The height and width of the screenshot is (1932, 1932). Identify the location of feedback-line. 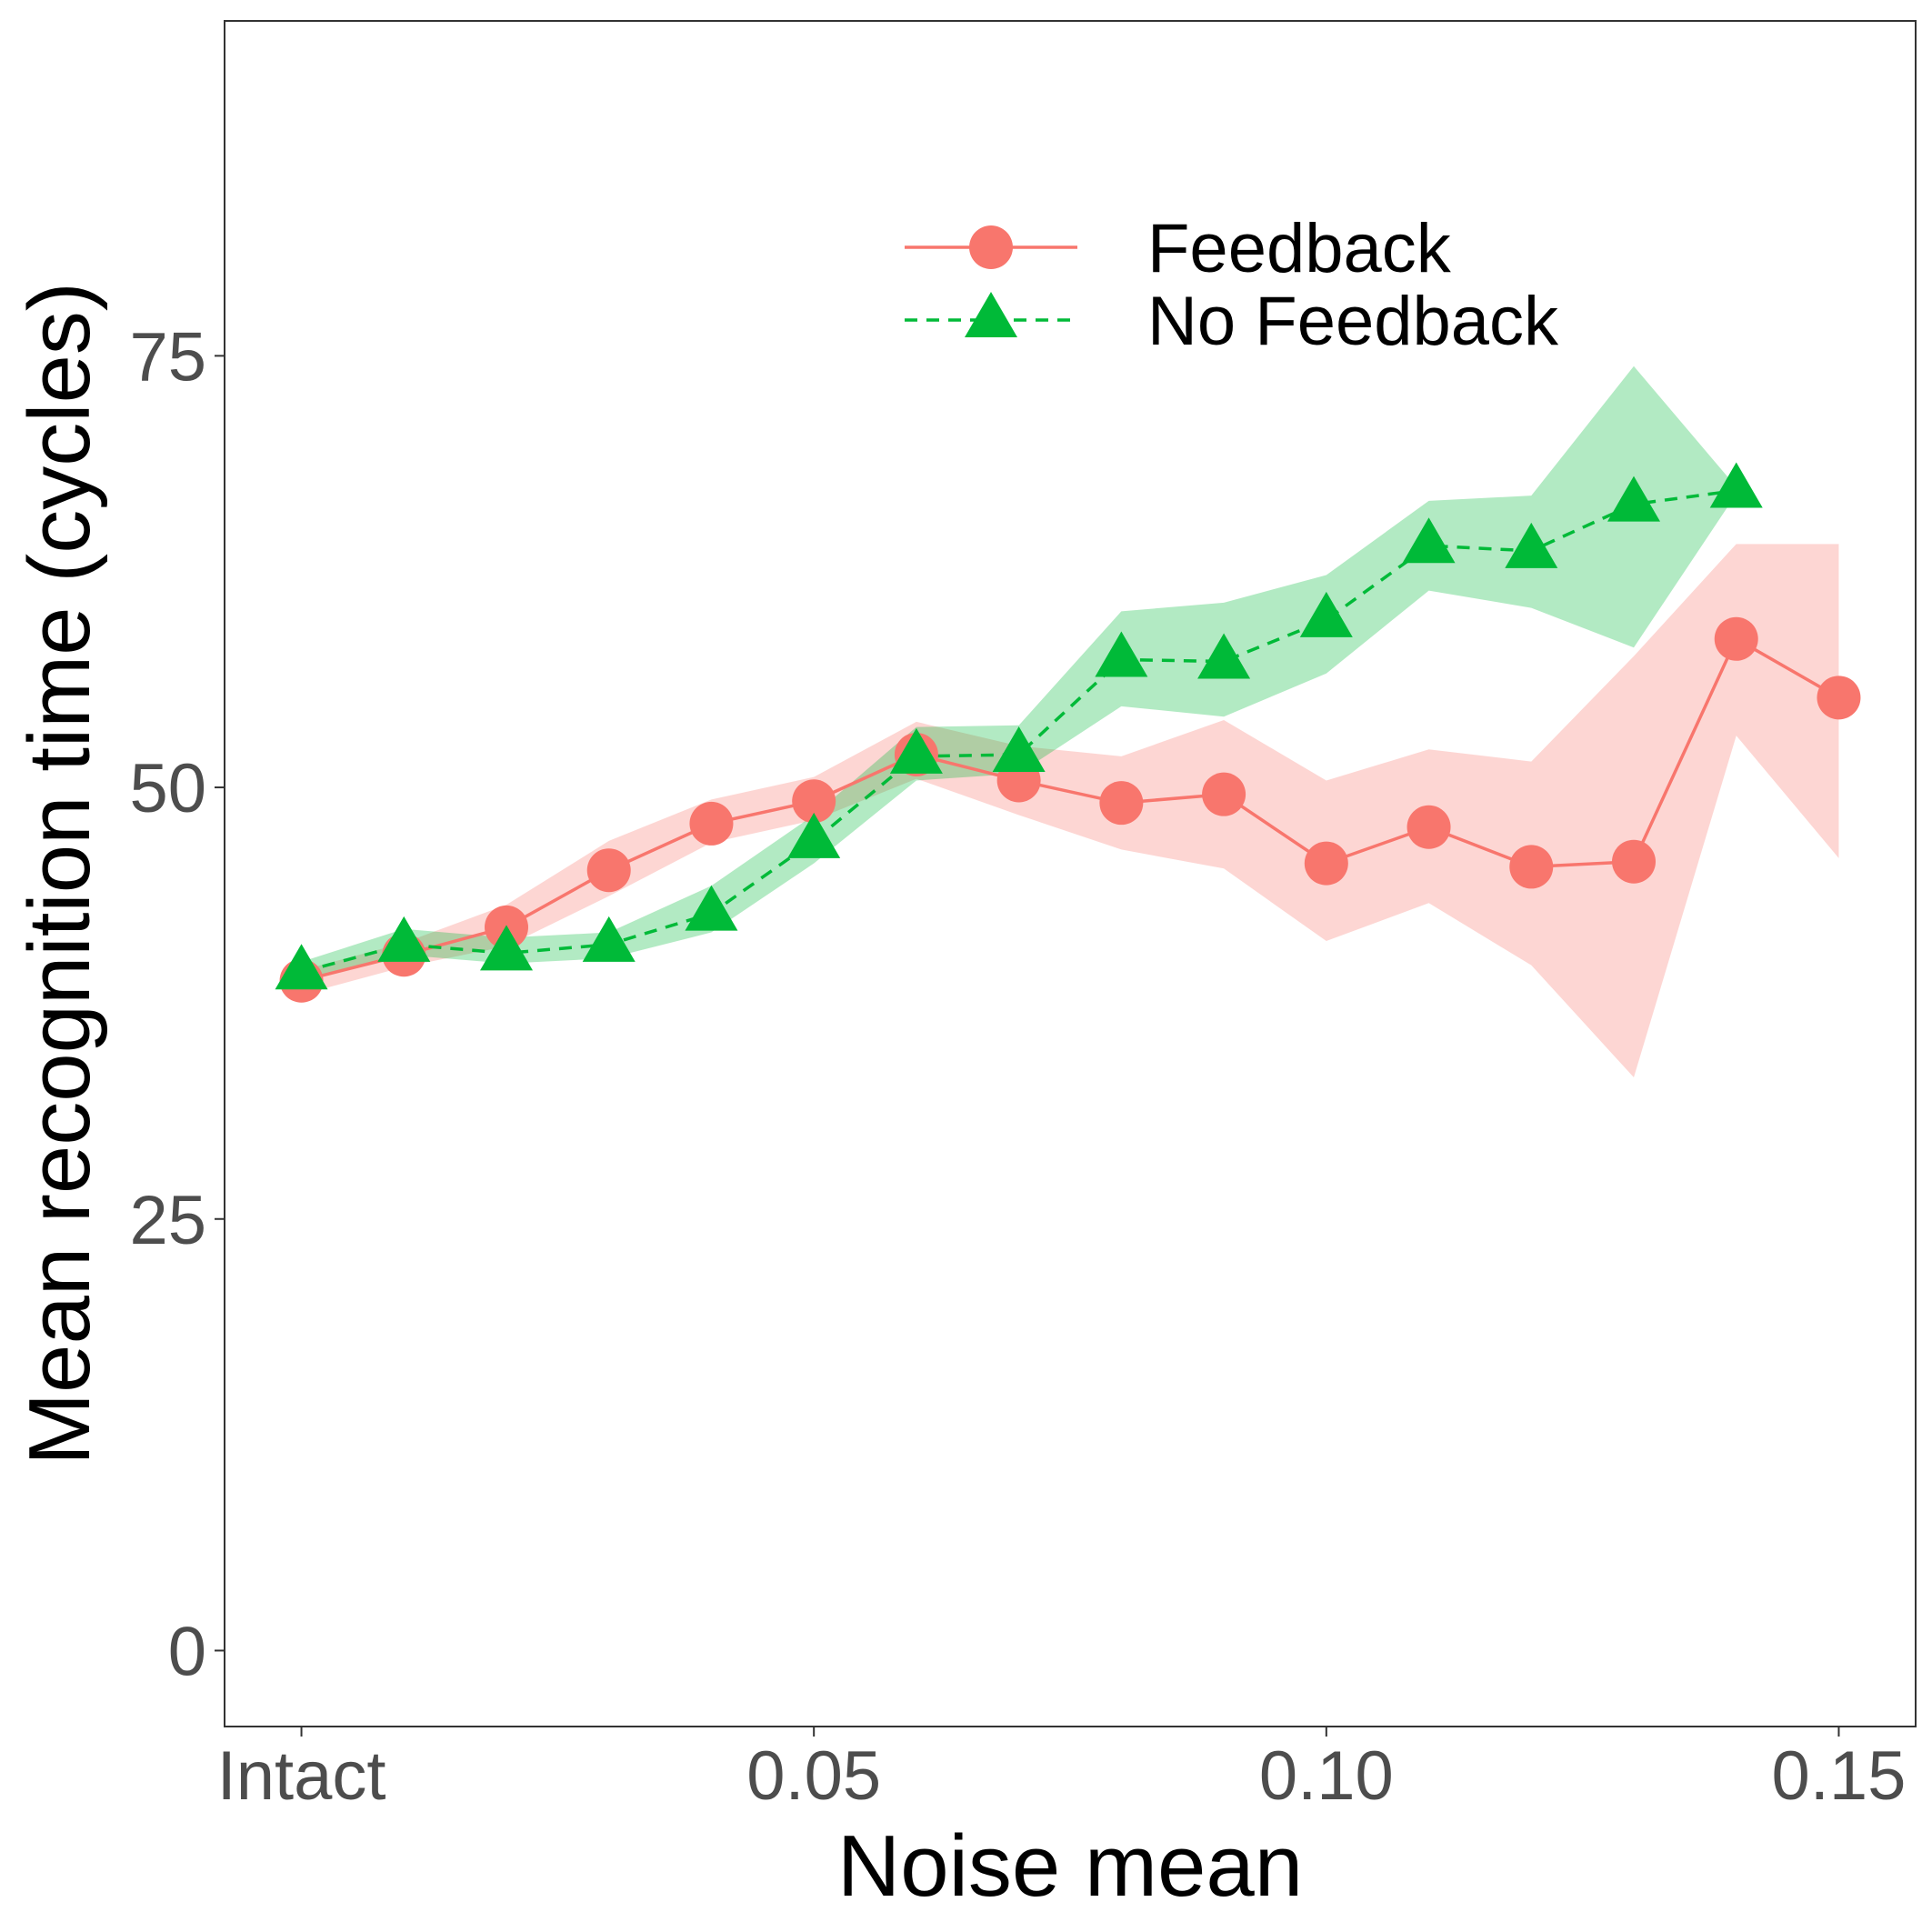
(1070, 809).